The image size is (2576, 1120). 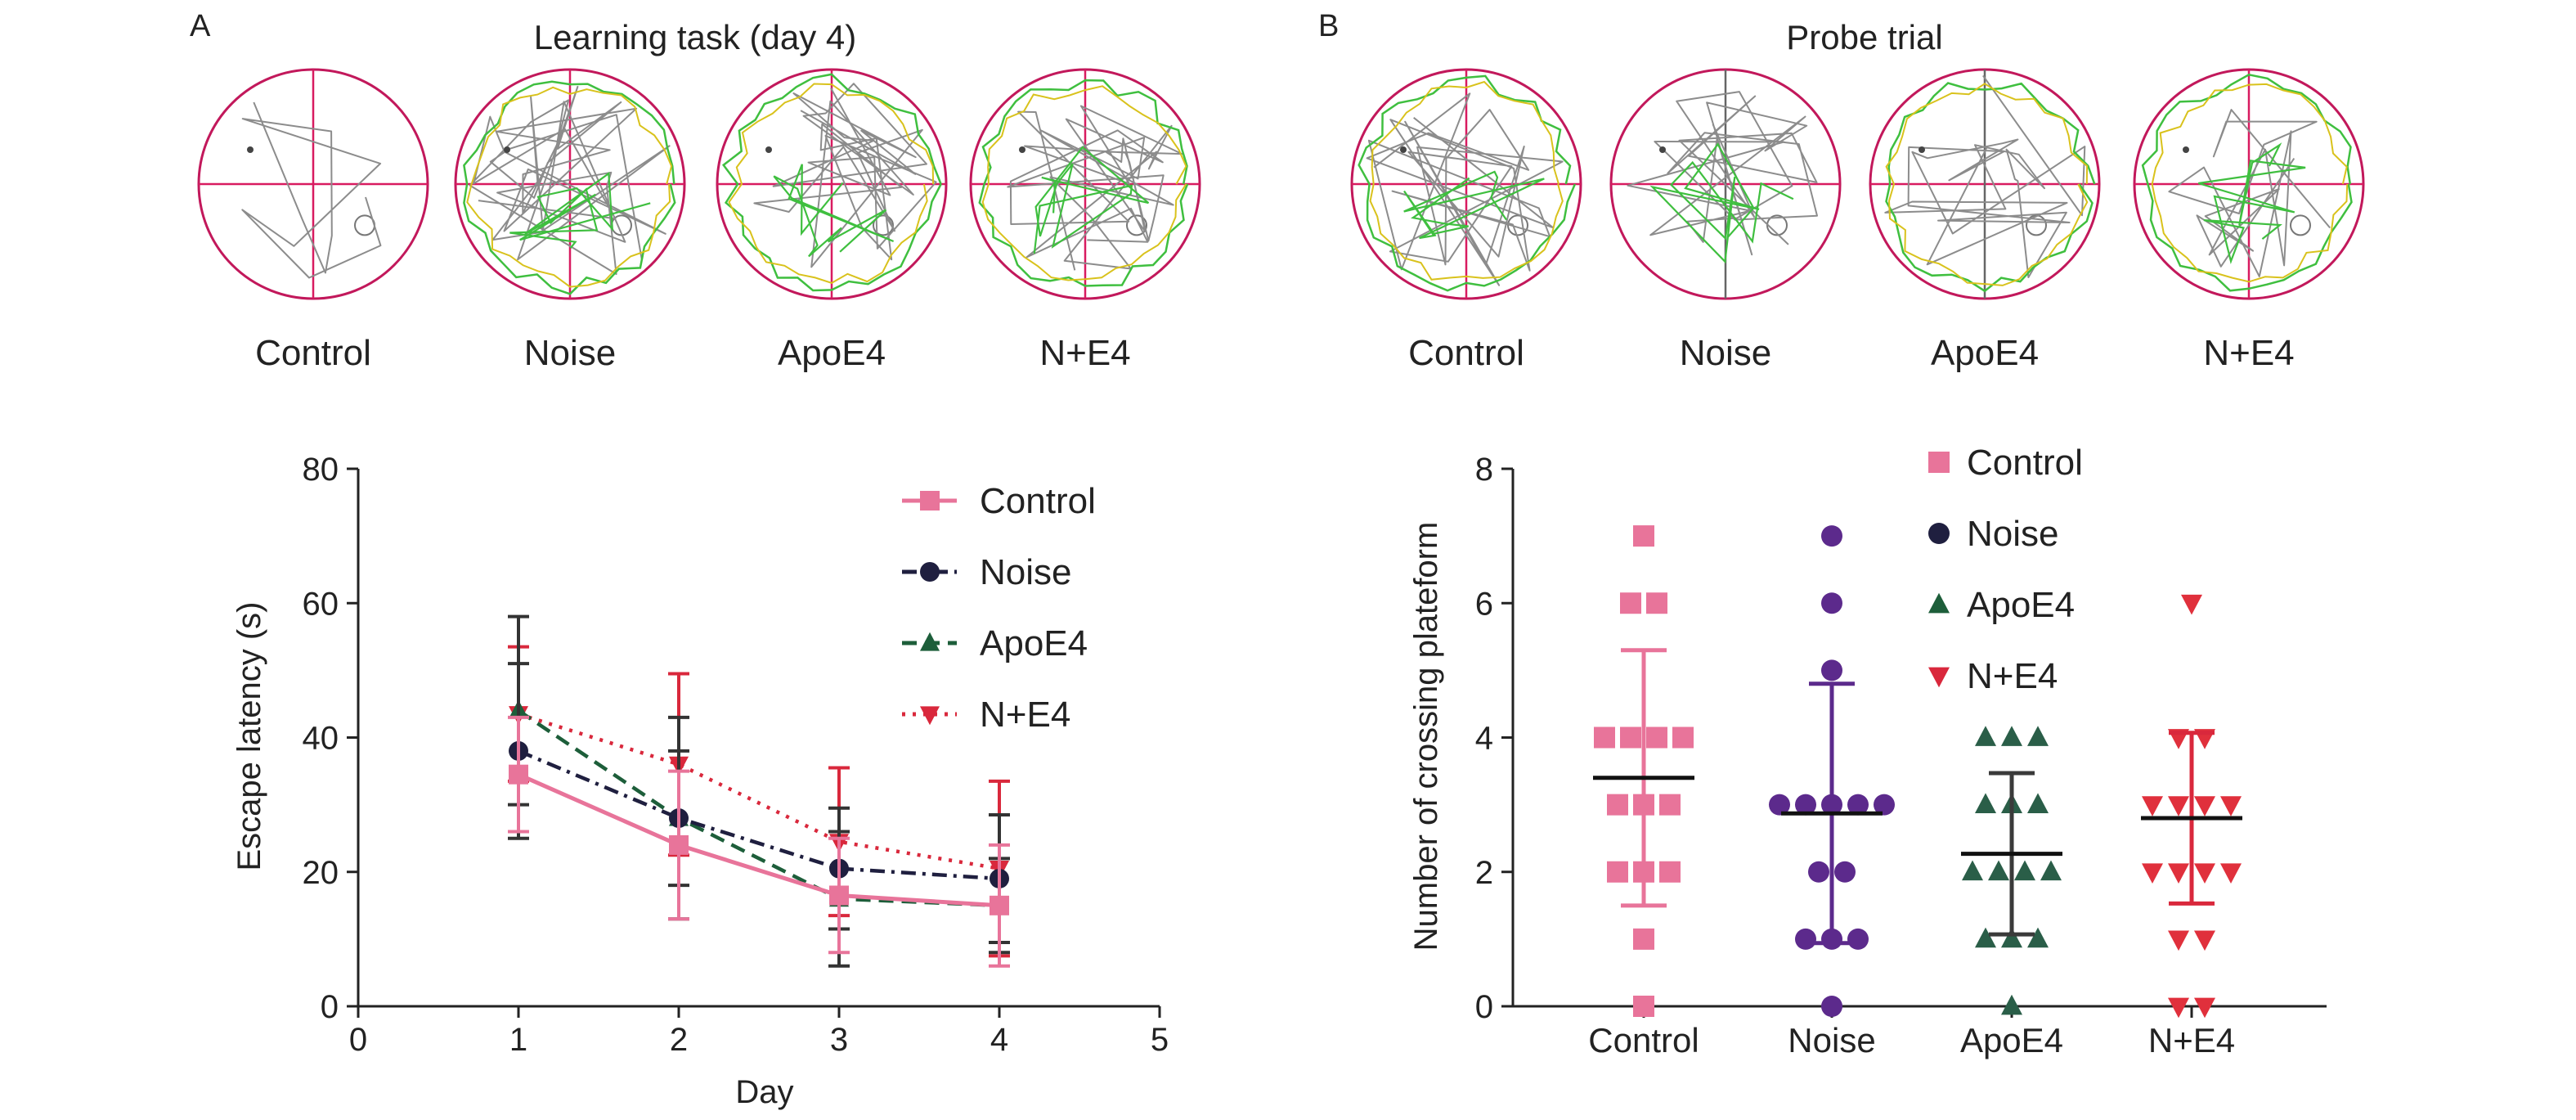 I want to click on maze-b-label-noise: Noise, so click(x=1726, y=353).